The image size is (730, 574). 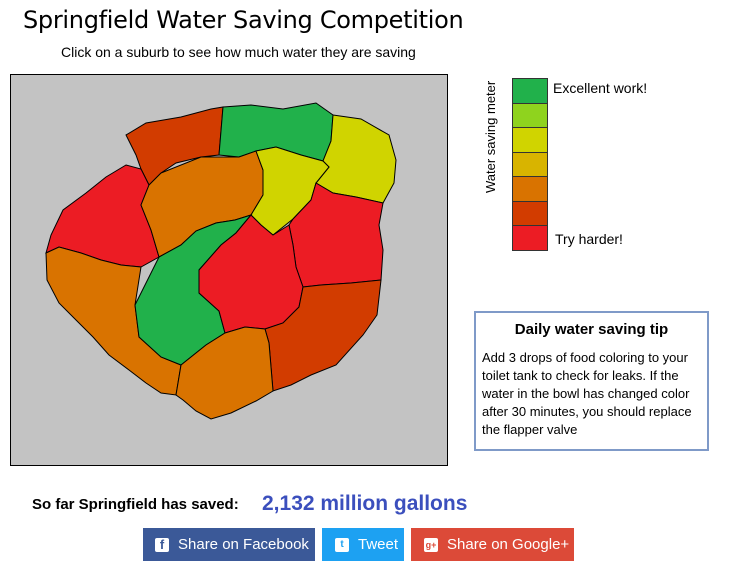 What do you see at coordinates (589, 239) in the screenshot?
I see `meter-bottom-label: Try harder!` at bounding box center [589, 239].